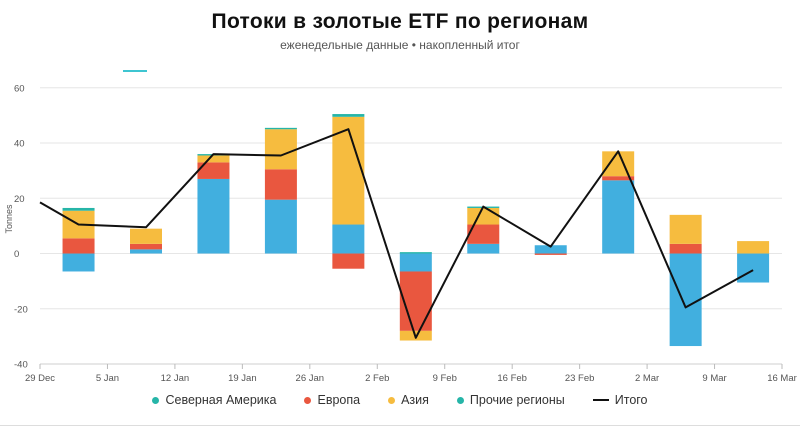 The height and width of the screenshot is (432, 800). Describe the element at coordinates (308, 400) in the screenshot. I see `legend-dot-europe` at that location.